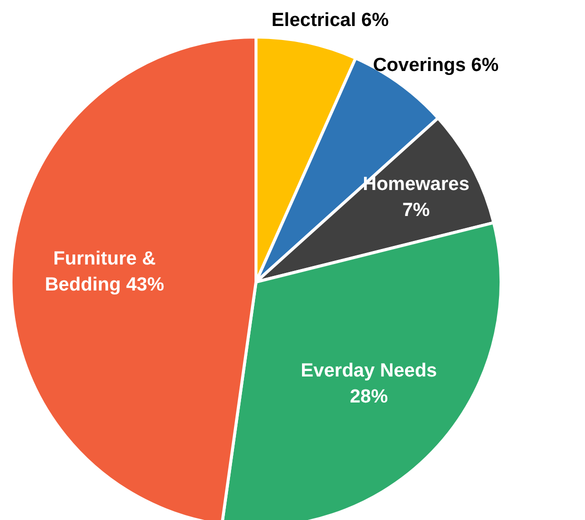 This screenshot has width=585, height=520. What do you see at coordinates (369, 371) in the screenshot?
I see `slice-label: Everday Needs` at bounding box center [369, 371].